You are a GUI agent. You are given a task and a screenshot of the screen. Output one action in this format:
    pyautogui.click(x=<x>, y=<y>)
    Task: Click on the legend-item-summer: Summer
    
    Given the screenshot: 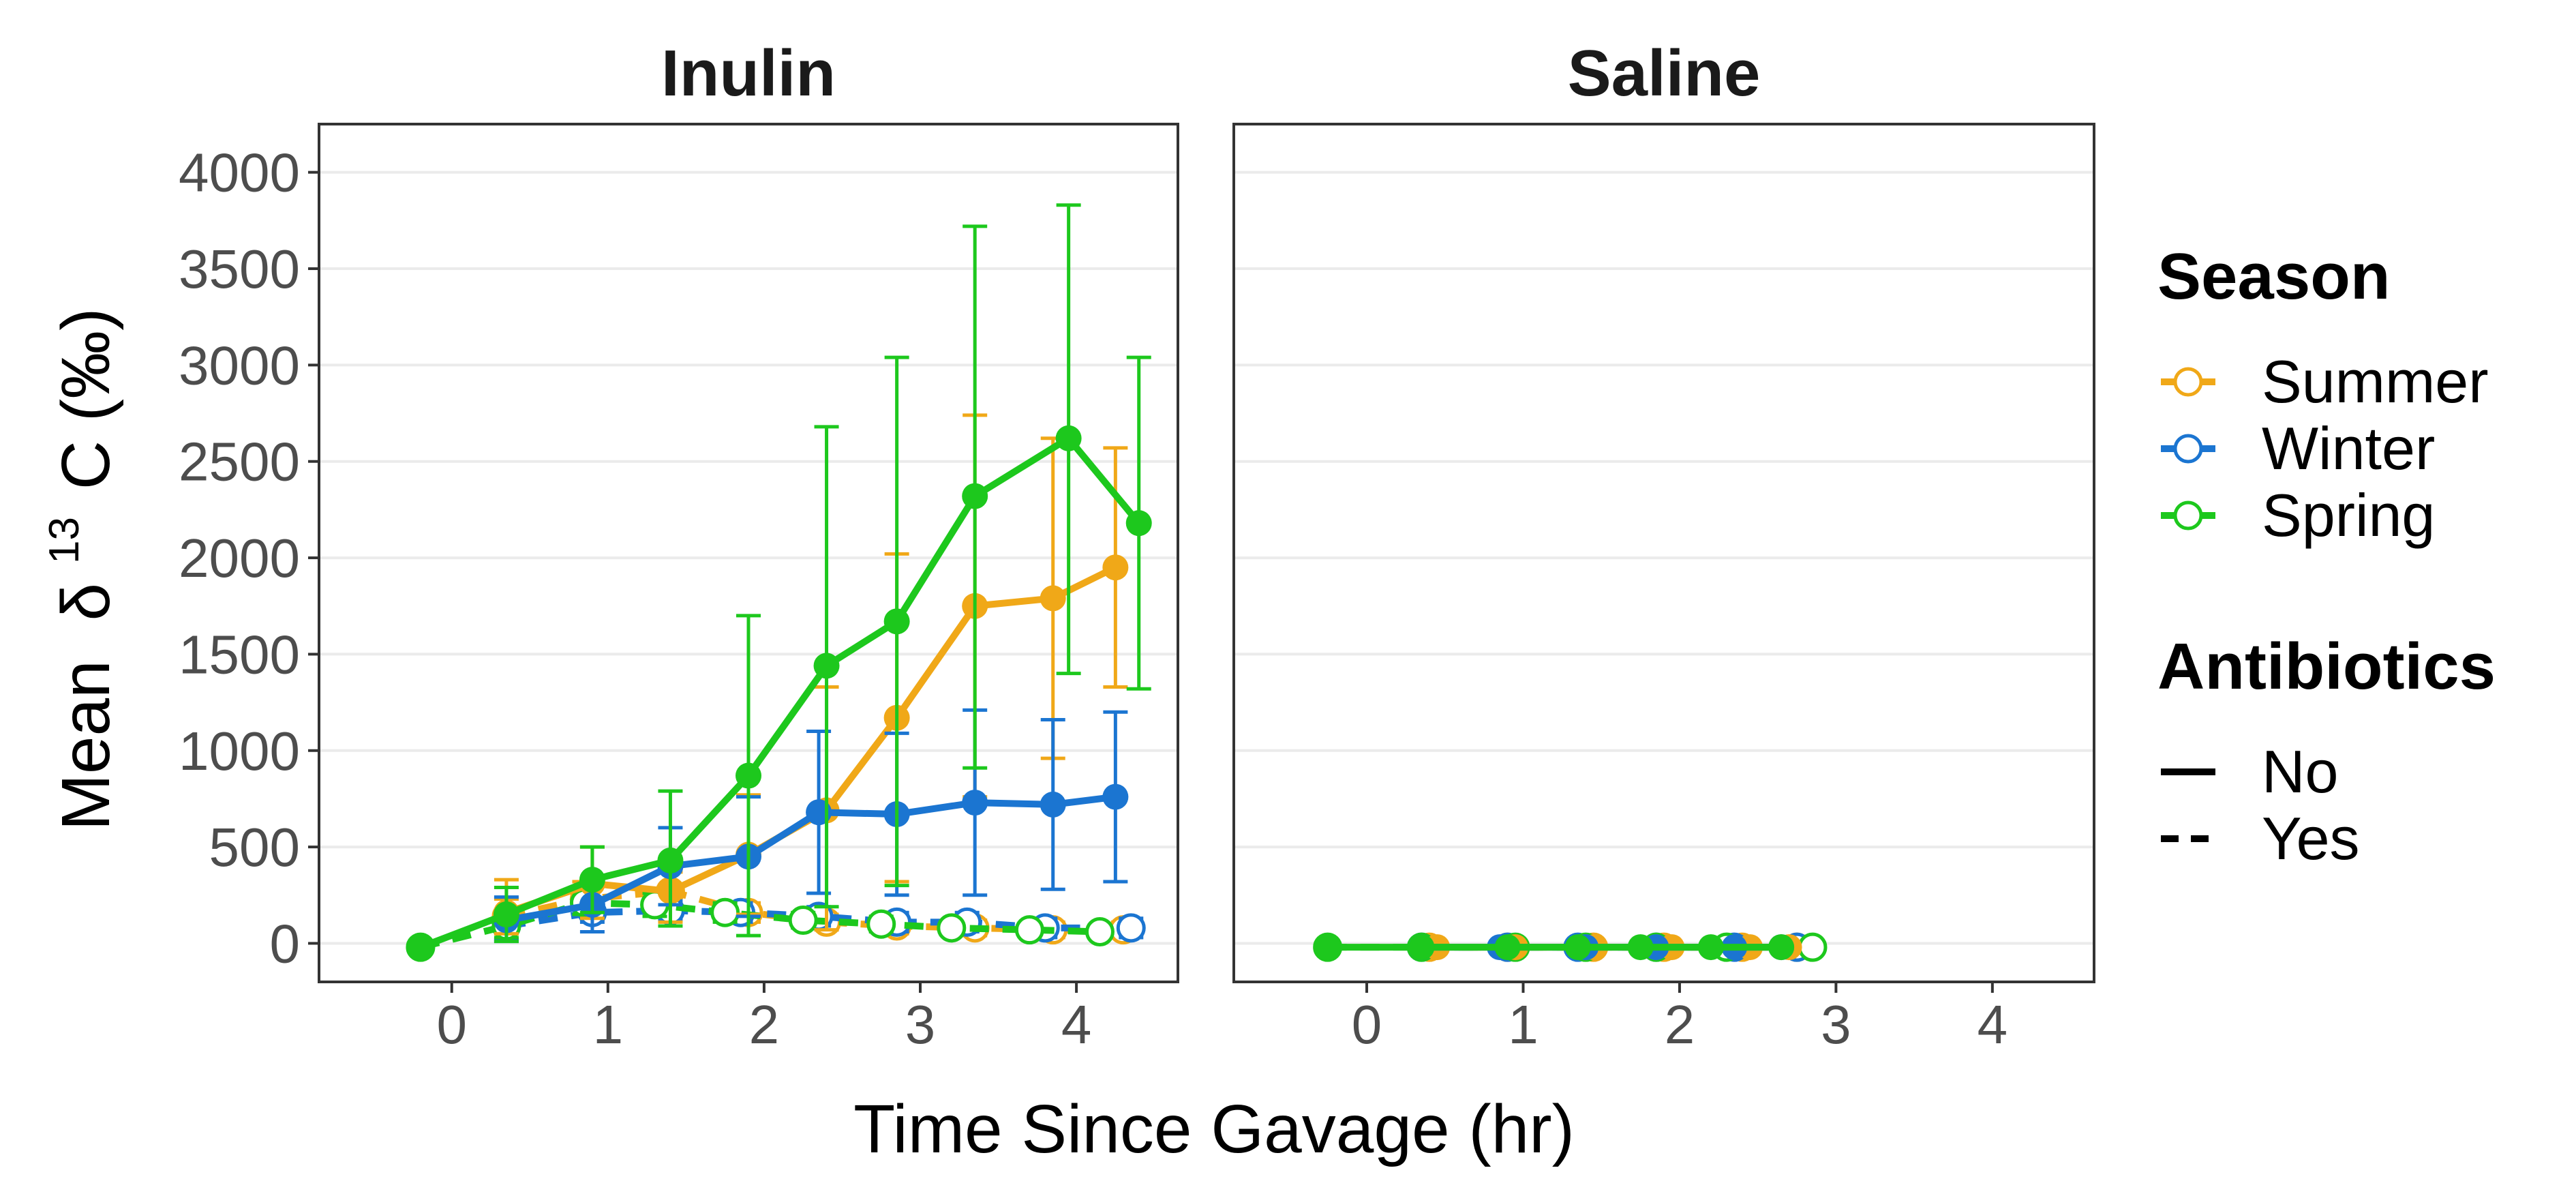 What is the action you would take?
    pyautogui.click(x=2325, y=381)
    